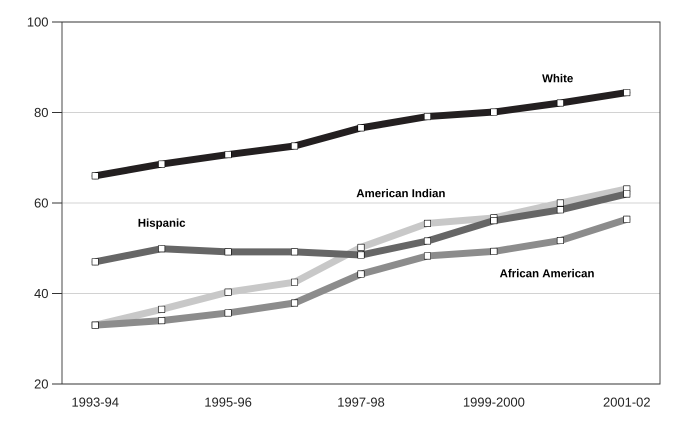 The height and width of the screenshot is (422, 685). I want to click on x-tick-label: 1997-98, so click(361, 402).